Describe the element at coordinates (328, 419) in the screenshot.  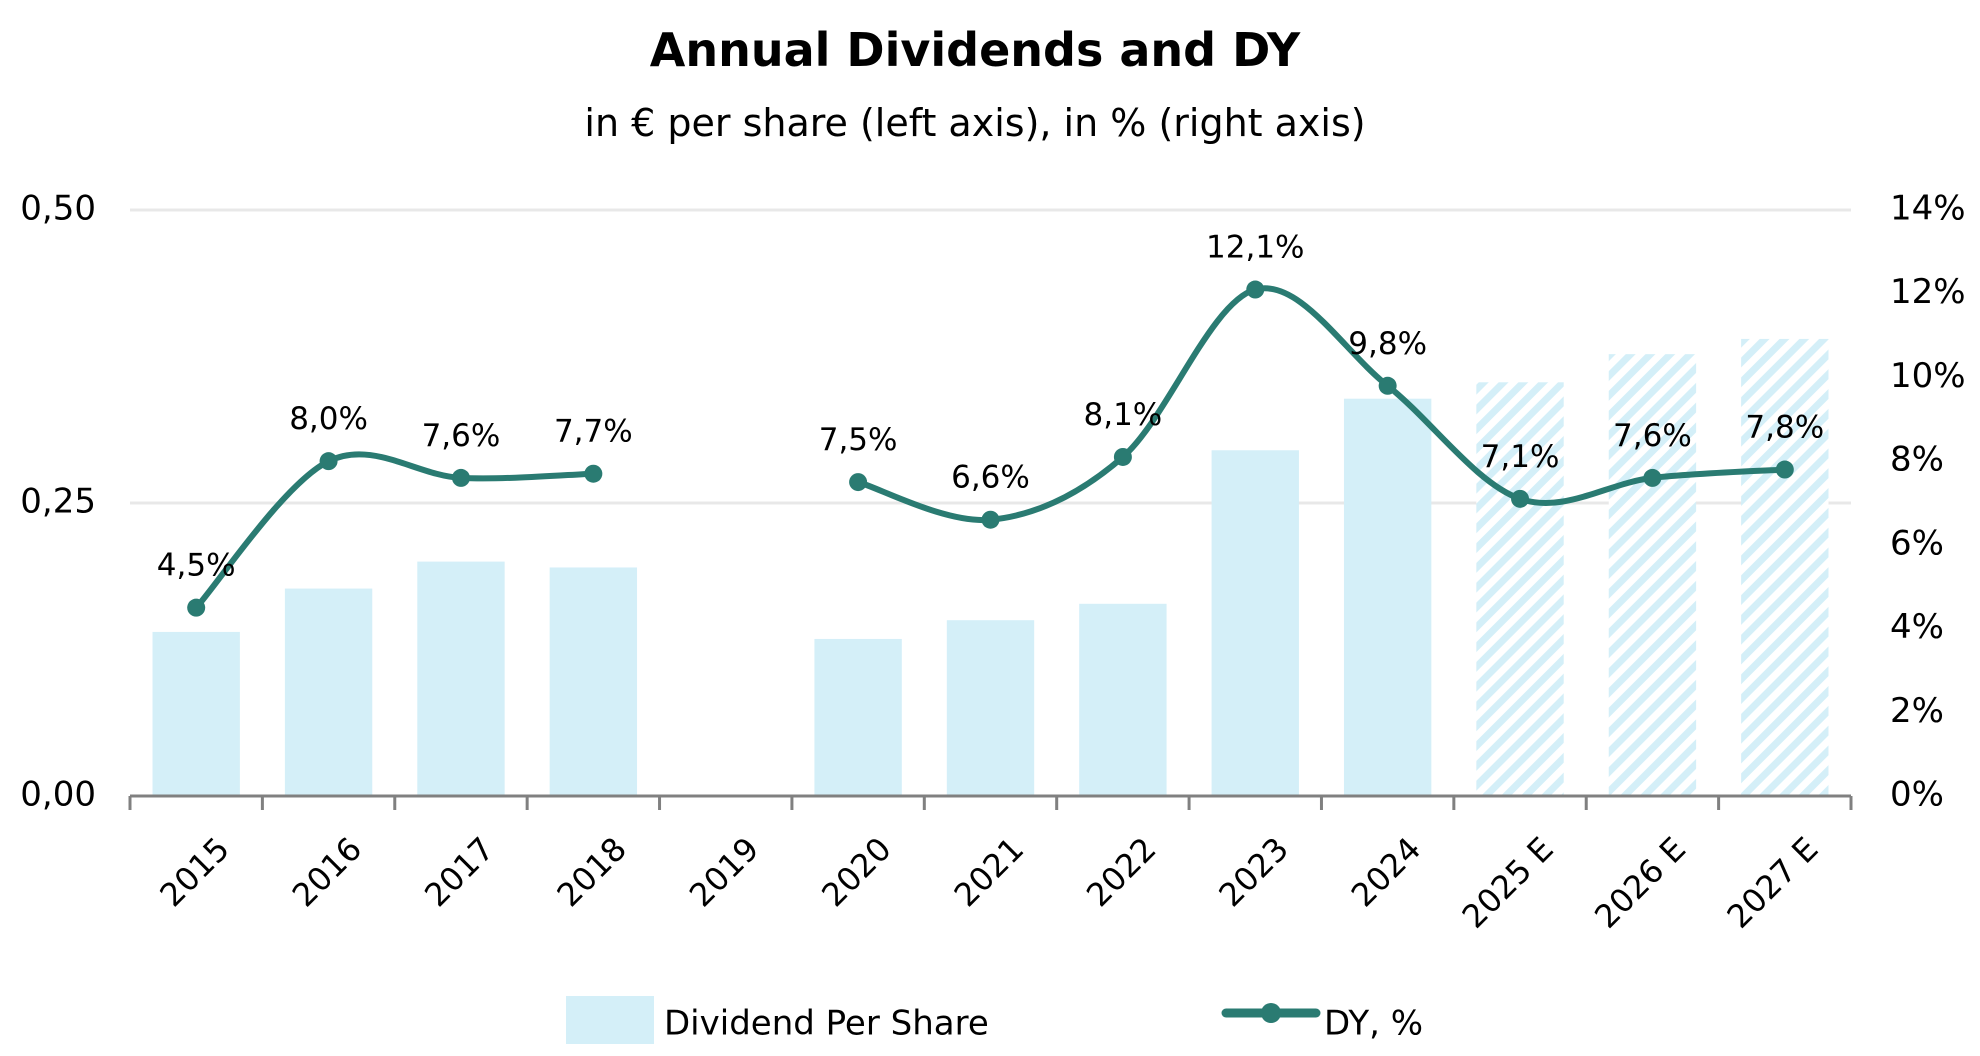
I see `dy-data-label: 8,0%` at that location.